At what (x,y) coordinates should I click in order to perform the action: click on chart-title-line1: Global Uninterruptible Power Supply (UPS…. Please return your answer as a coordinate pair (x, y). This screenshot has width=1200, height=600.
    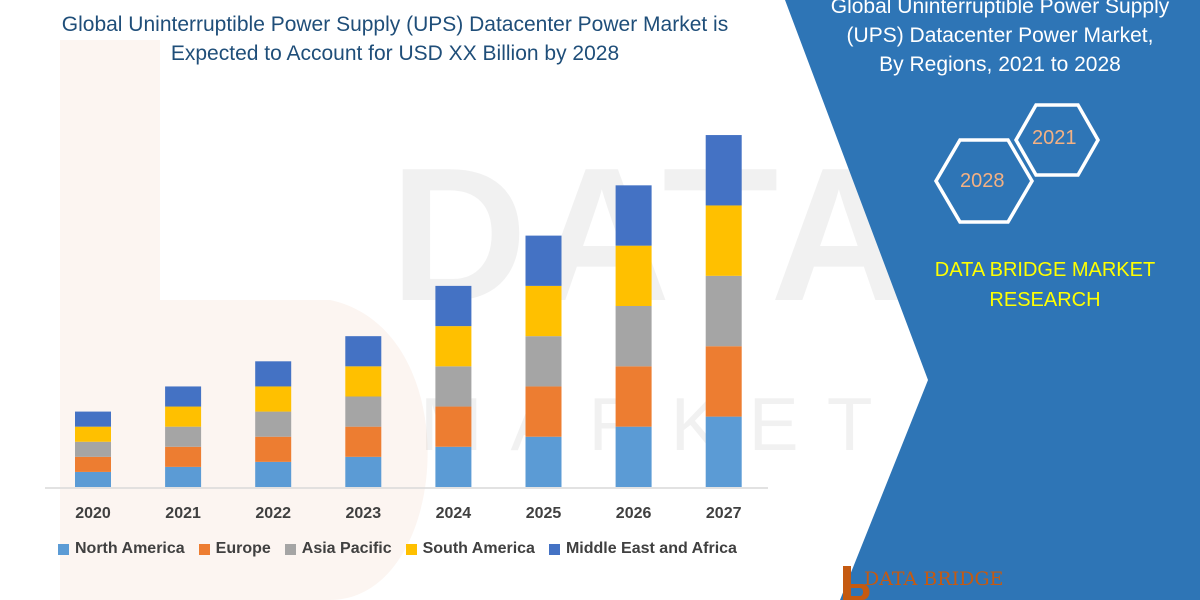
    Looking at the image, I should click on (395, 24).